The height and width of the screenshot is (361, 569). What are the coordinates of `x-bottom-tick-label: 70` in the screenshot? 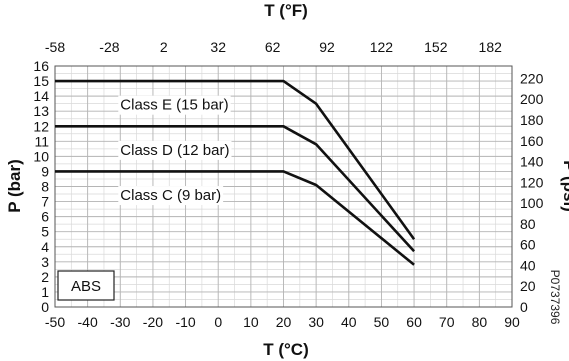 It's located at (447, 322).